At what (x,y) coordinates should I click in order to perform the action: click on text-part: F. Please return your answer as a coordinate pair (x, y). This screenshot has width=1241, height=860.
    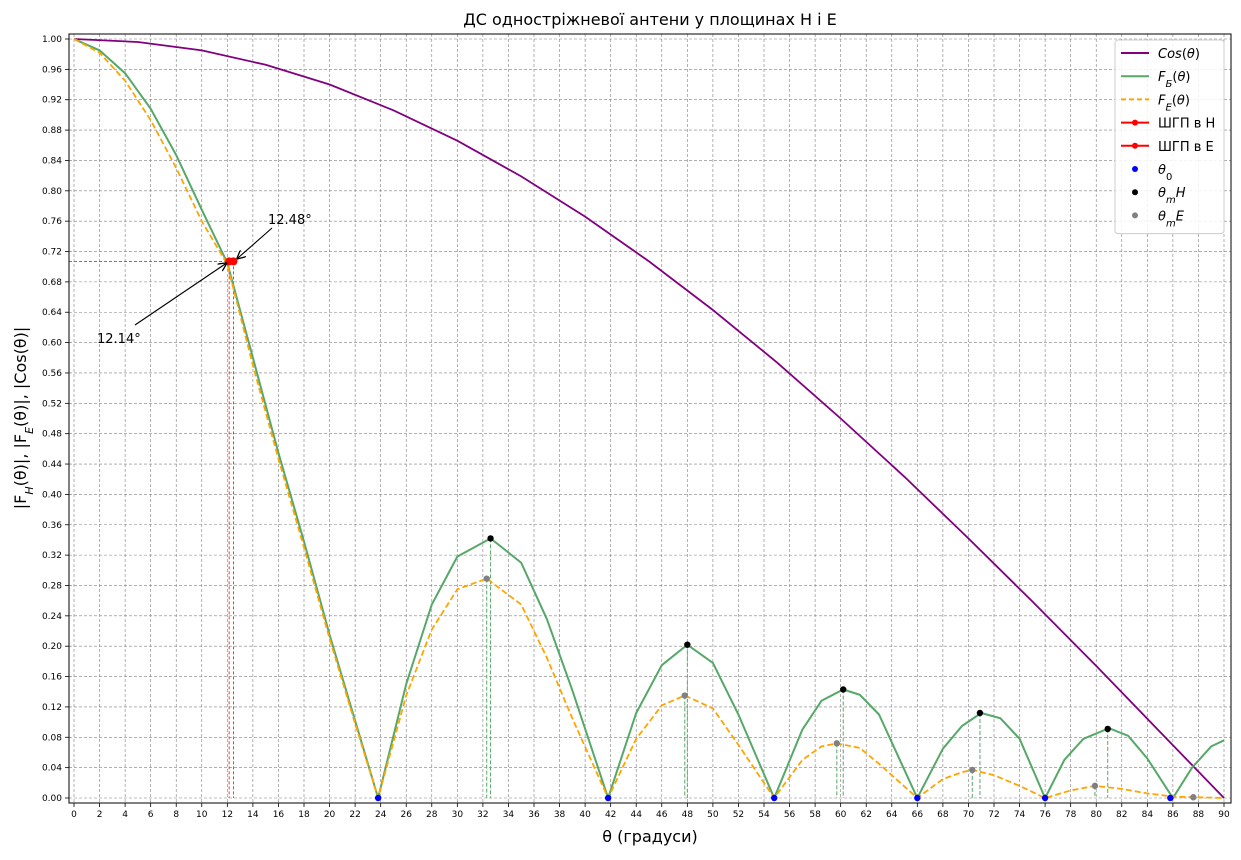
    Looking at the image, I should click on (1162, 100).